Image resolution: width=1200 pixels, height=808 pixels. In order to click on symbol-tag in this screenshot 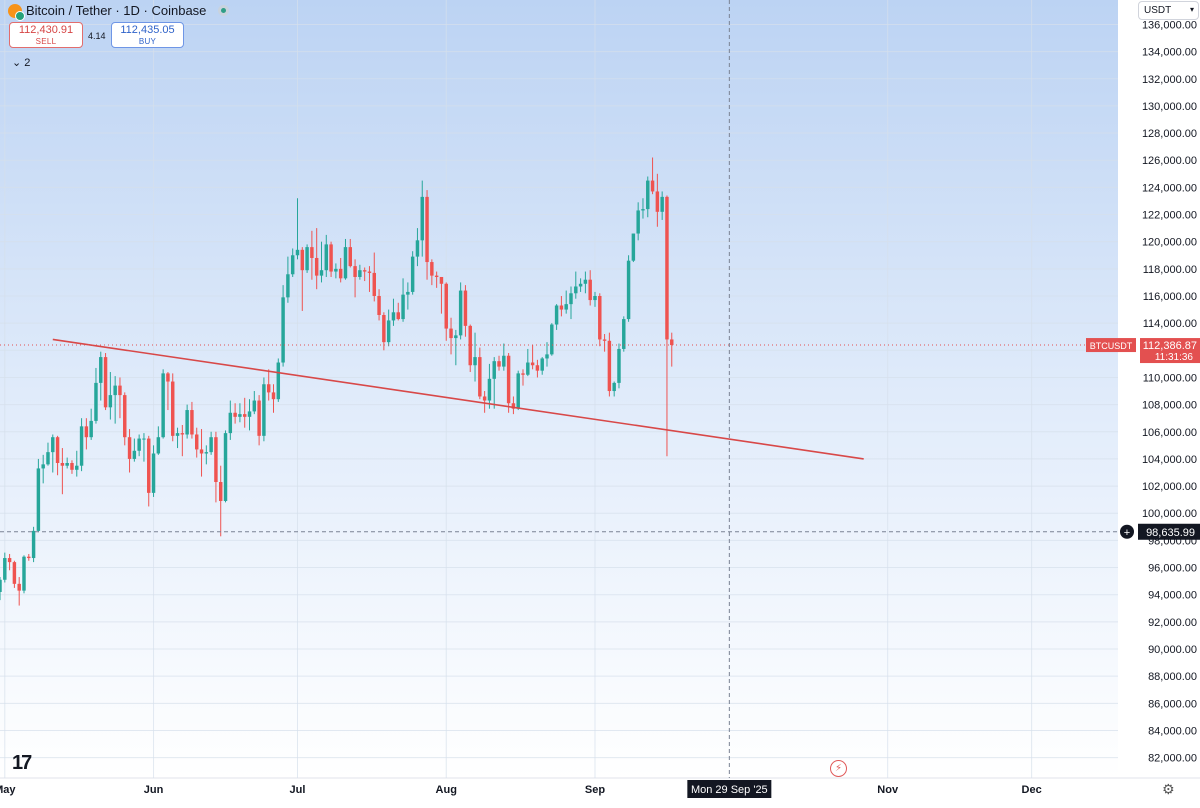, I will do `click(1111, 345)`.